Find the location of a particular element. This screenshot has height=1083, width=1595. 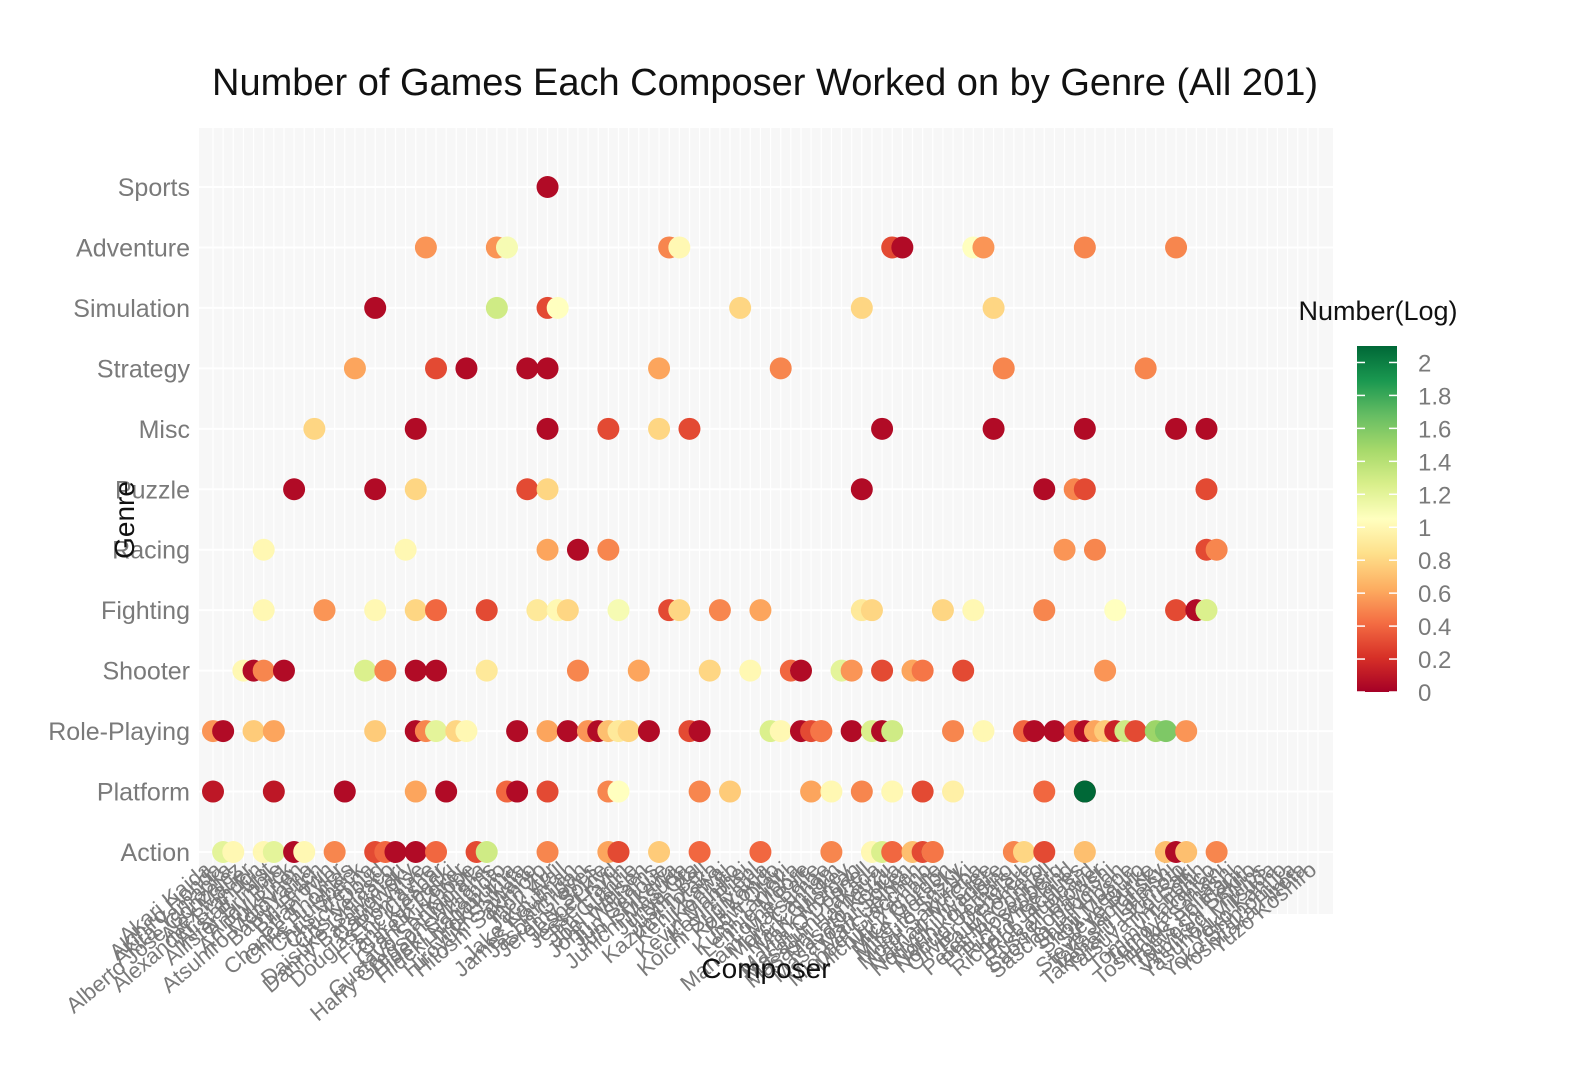

y-tick-label: Fighting is located at coordinates (145, 611).